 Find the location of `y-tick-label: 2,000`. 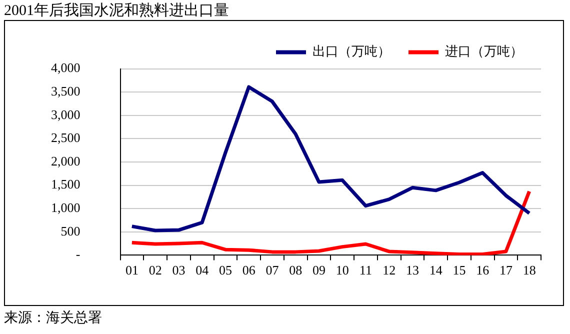

y-tick-label: 2,000 is located at coordinates (65, 160).